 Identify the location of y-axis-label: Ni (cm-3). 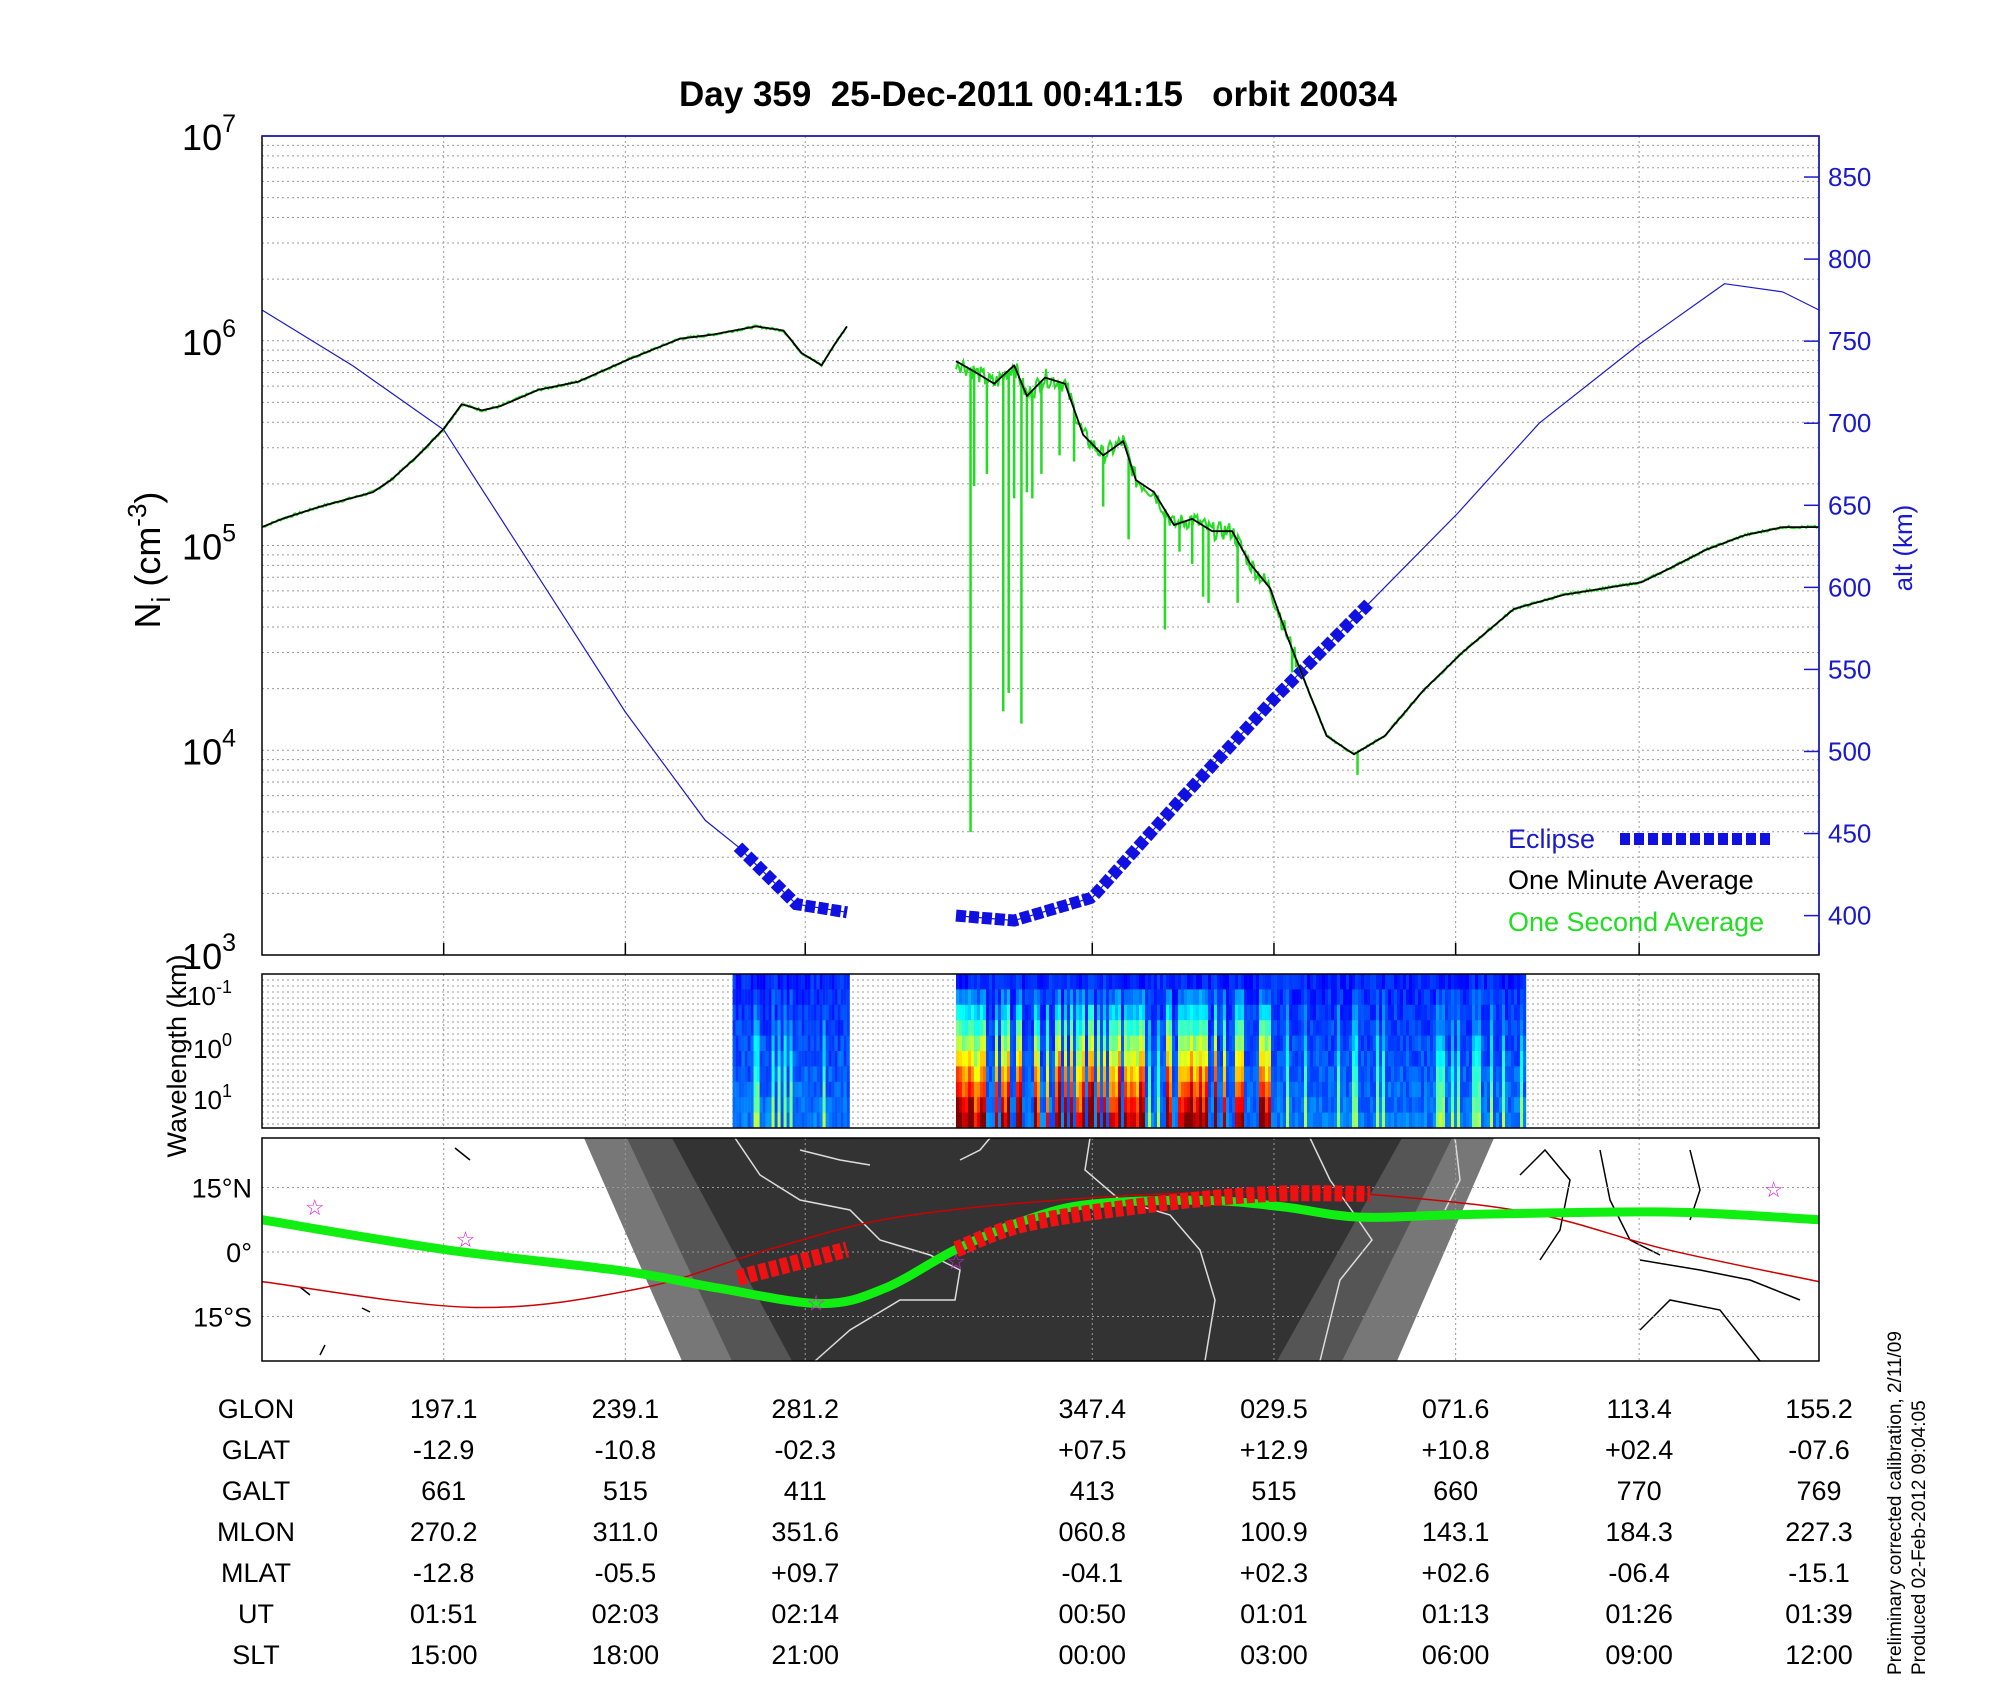
(149, 560).